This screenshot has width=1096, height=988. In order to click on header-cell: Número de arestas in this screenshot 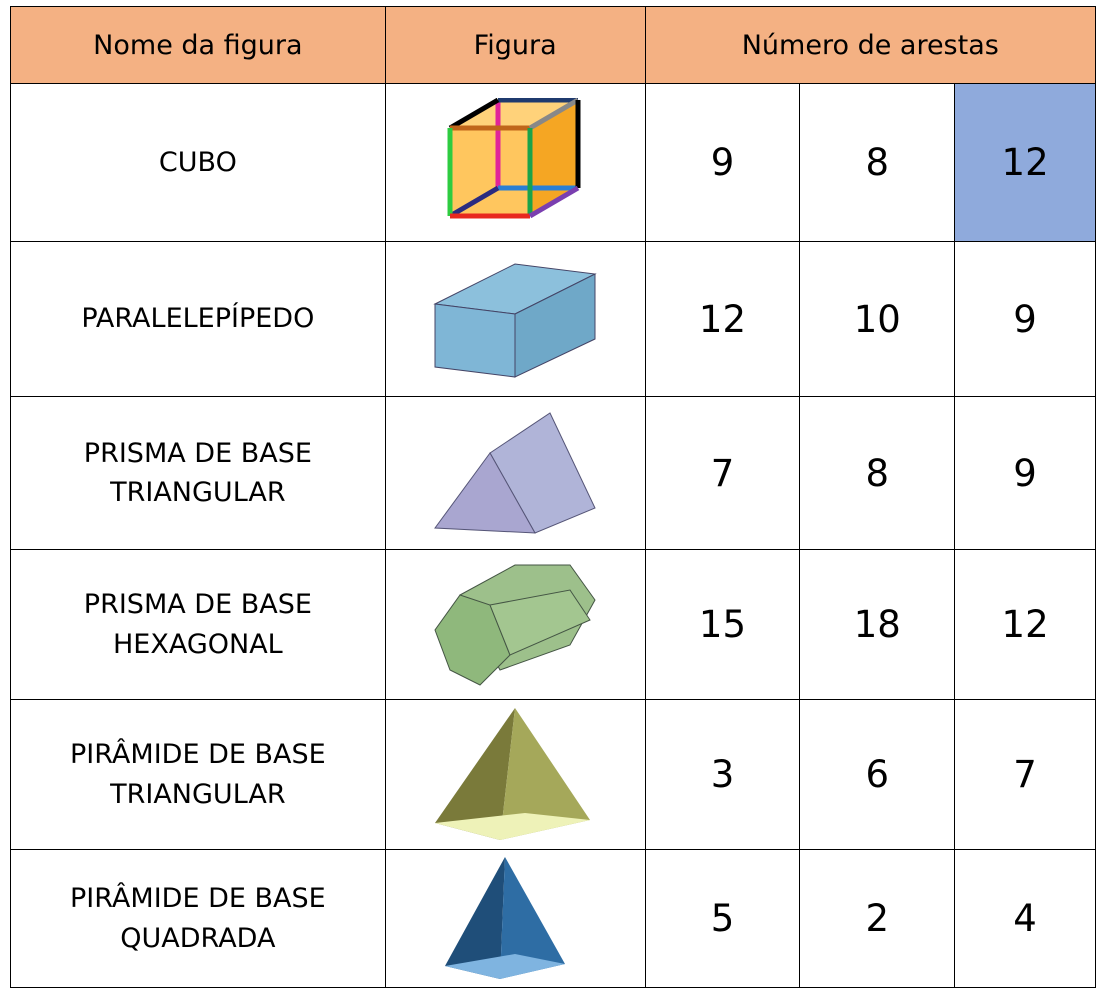, I will do `click(870, 45)`.